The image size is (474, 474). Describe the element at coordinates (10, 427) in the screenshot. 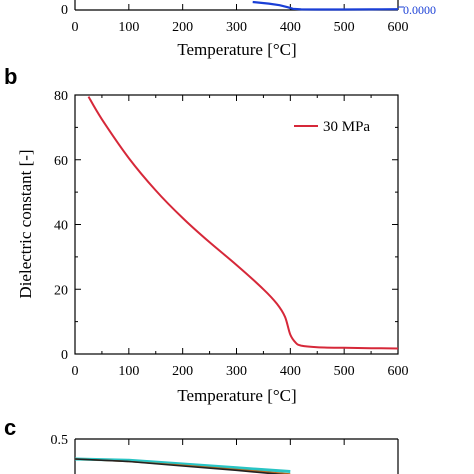

I see `panel-c-label: c` at that location.